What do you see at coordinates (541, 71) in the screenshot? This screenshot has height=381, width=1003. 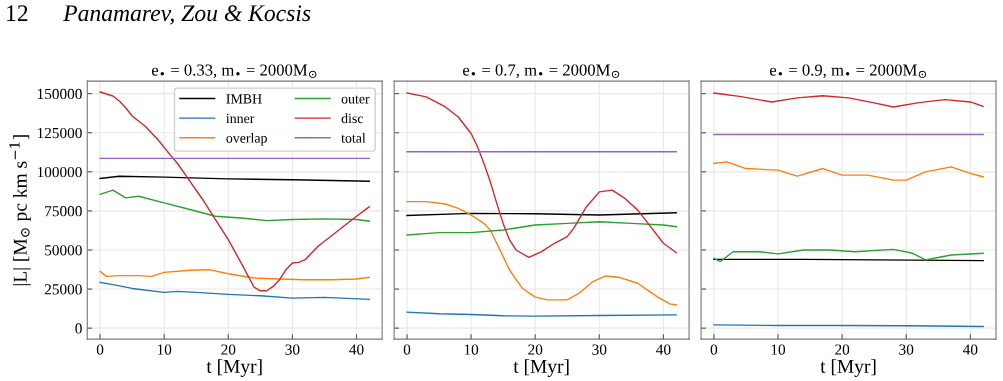 I see `chart-title: e$_{•}$ = 0.7, m$_{•}$ = 2000M$_{⊙}$` at bounding box center [541, 71].